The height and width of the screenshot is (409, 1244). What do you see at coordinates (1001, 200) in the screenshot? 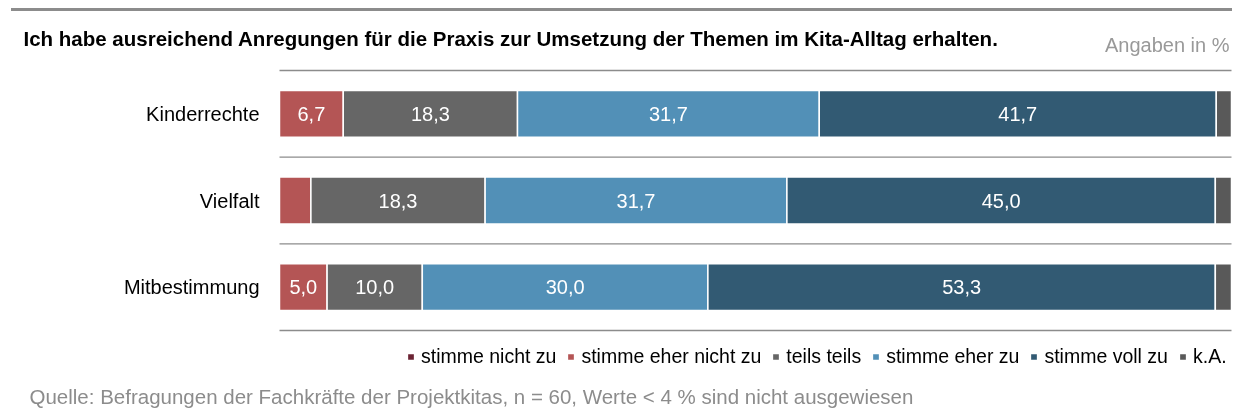
I see `data-label: 45,0` at bounding box center [1001, 200].